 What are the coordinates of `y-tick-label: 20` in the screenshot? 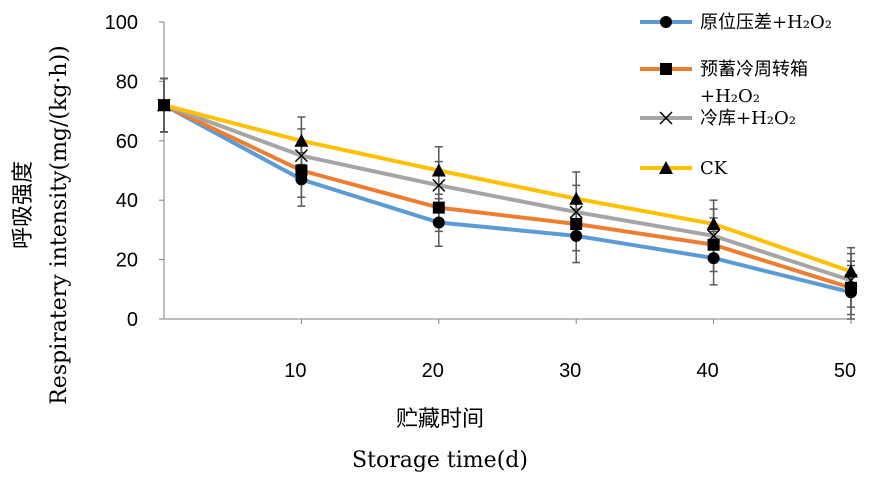 It's located at (127, 261).